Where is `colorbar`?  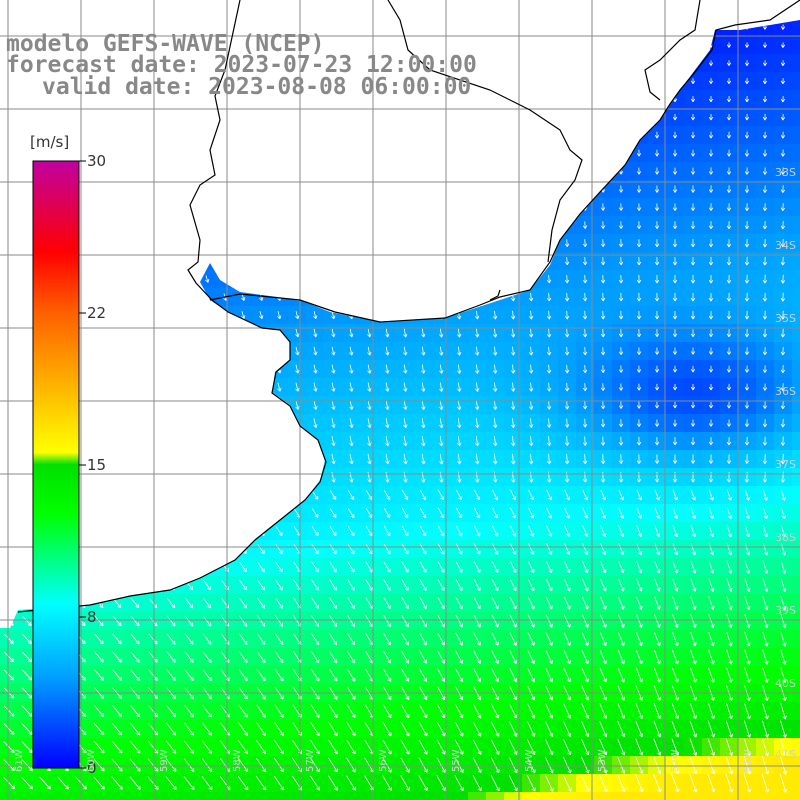 colorbar is located at coordinates (56, 464).